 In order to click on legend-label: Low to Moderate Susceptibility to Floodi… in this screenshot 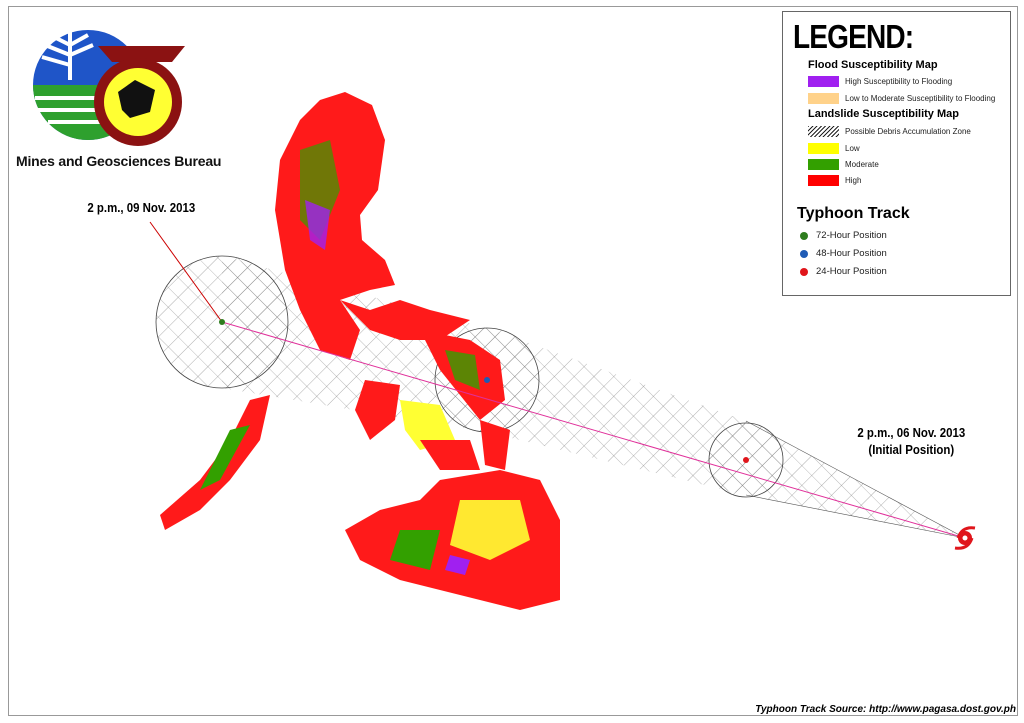, I will do `click(920, 98)`.